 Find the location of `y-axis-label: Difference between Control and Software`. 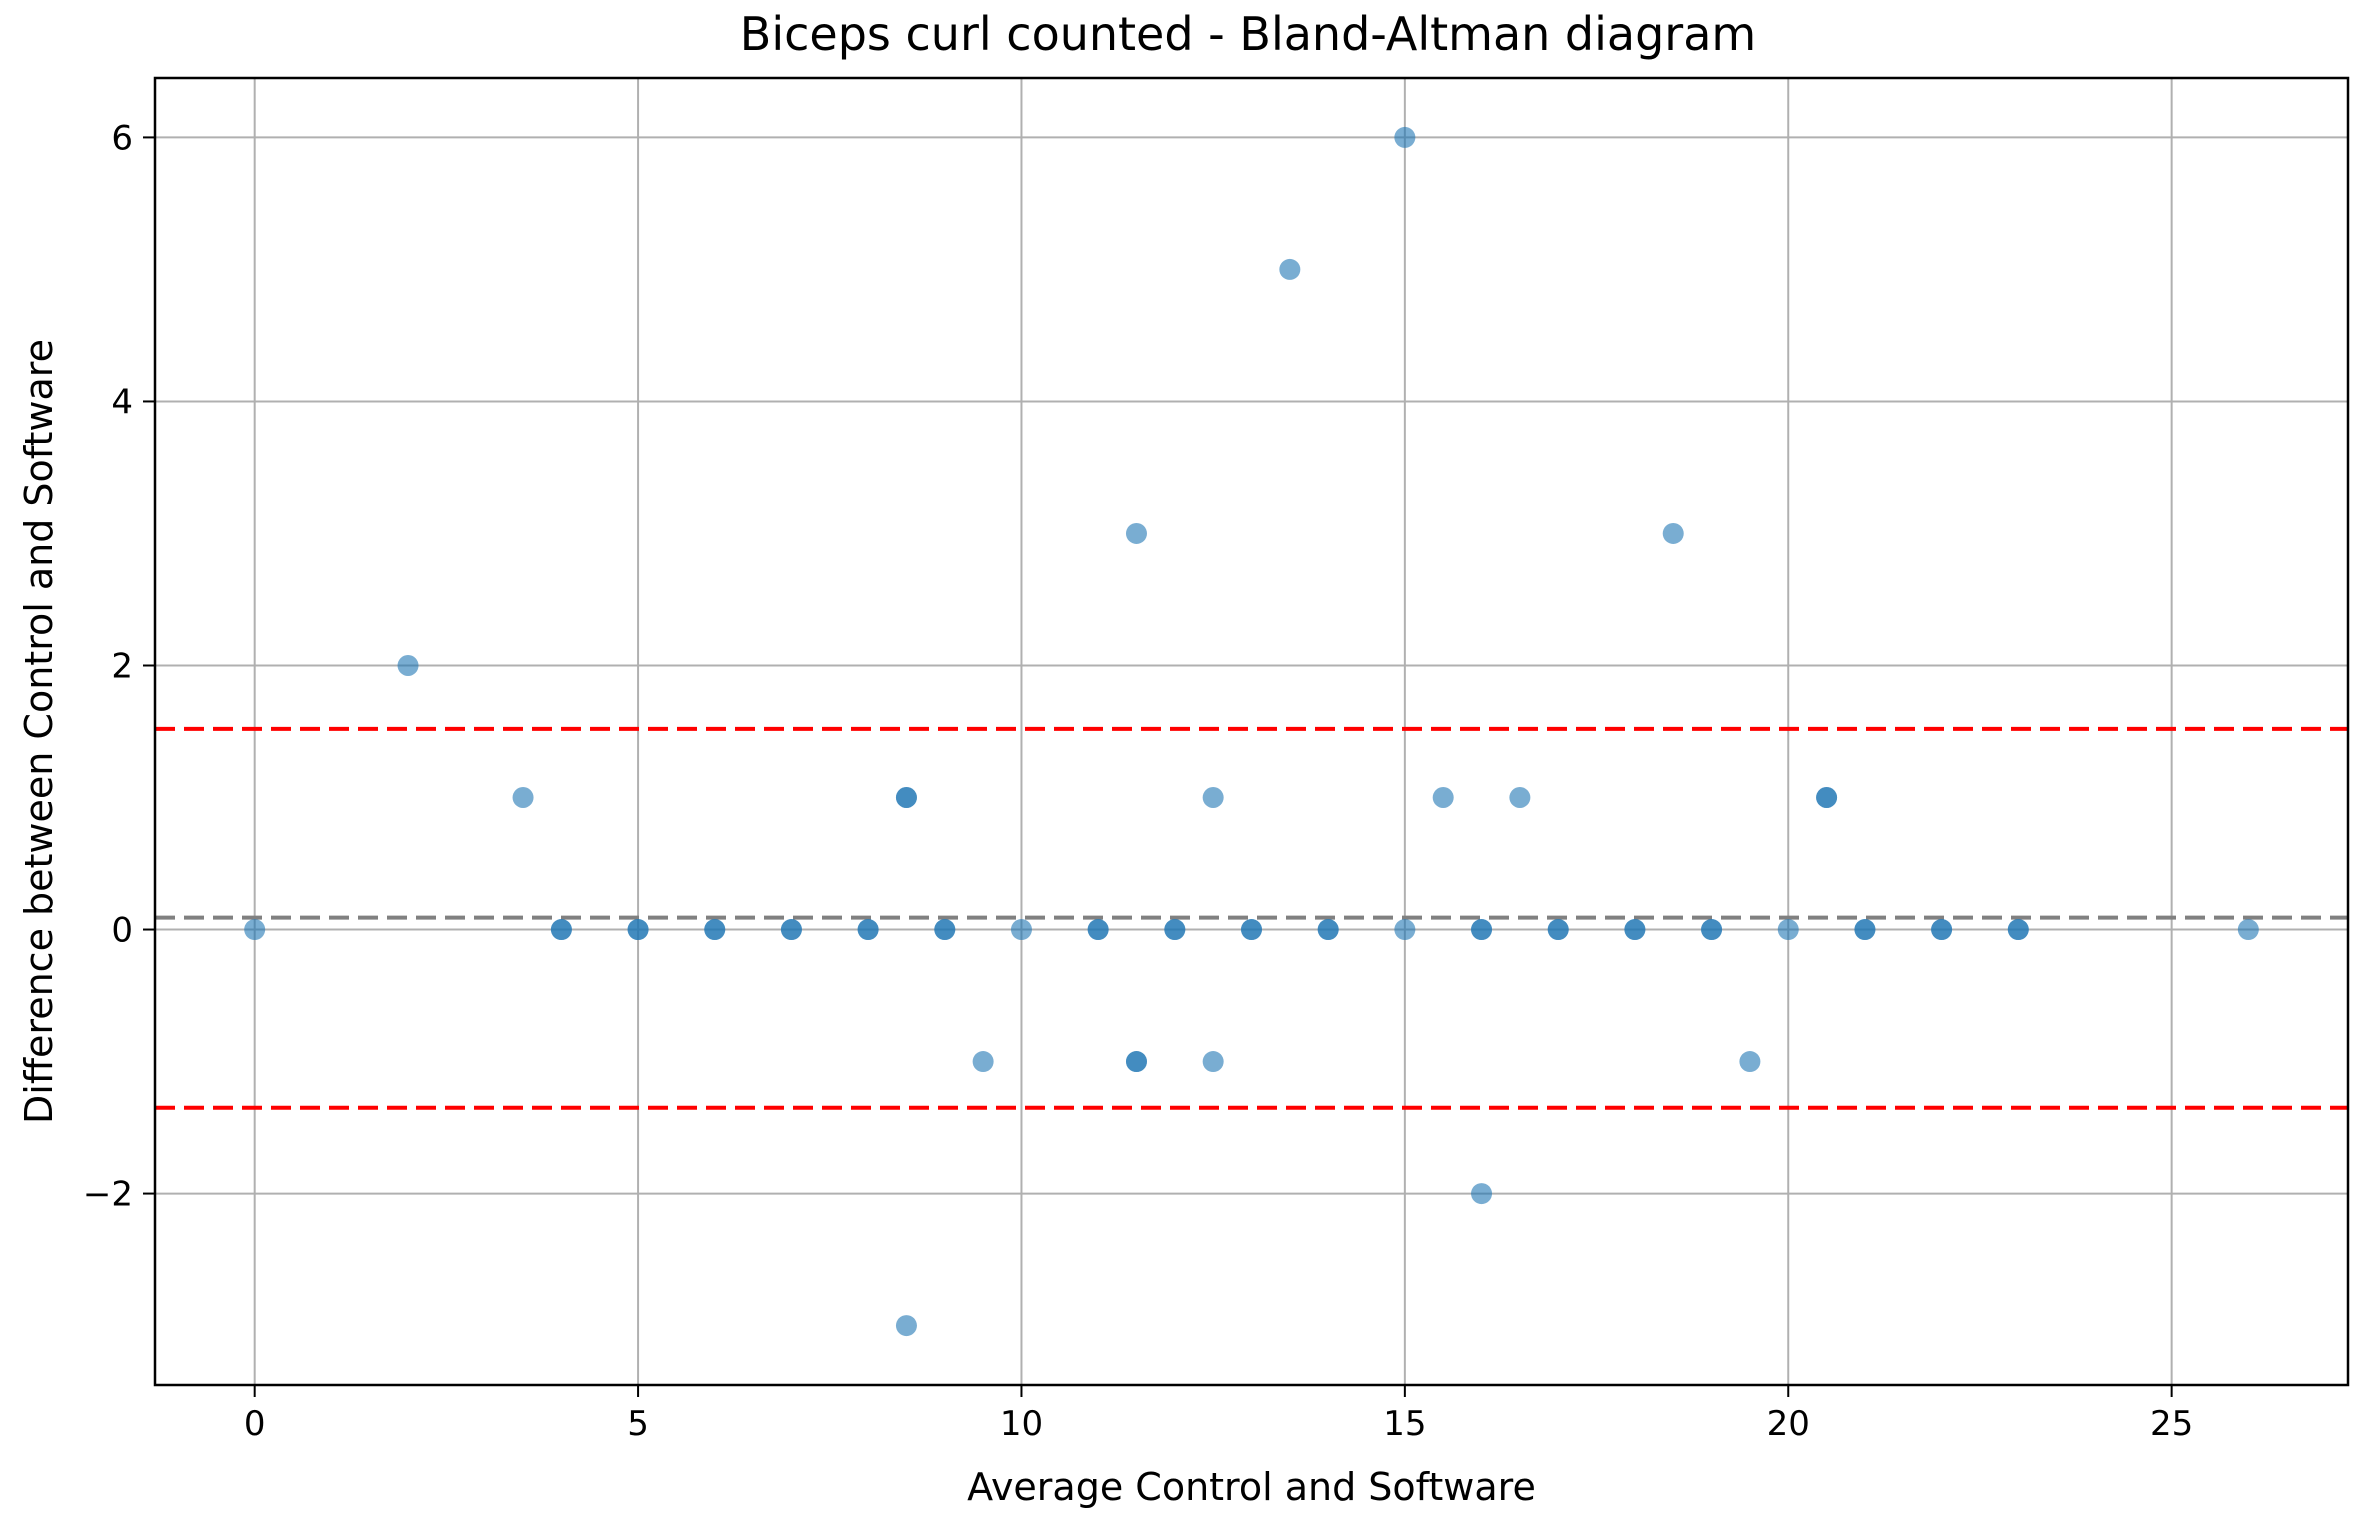

y-axis-label: Difference between Control and Software is located at coordinates (39, 731).